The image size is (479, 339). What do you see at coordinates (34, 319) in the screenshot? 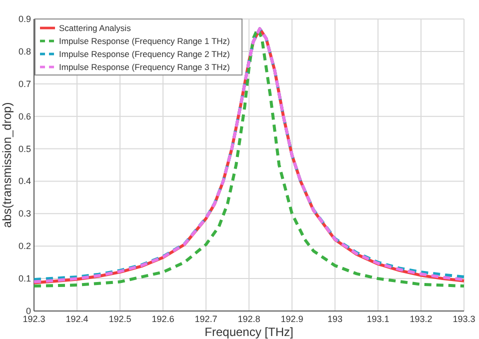
I see `x-tick-label: 192.3` at bounding box center [34, 319].